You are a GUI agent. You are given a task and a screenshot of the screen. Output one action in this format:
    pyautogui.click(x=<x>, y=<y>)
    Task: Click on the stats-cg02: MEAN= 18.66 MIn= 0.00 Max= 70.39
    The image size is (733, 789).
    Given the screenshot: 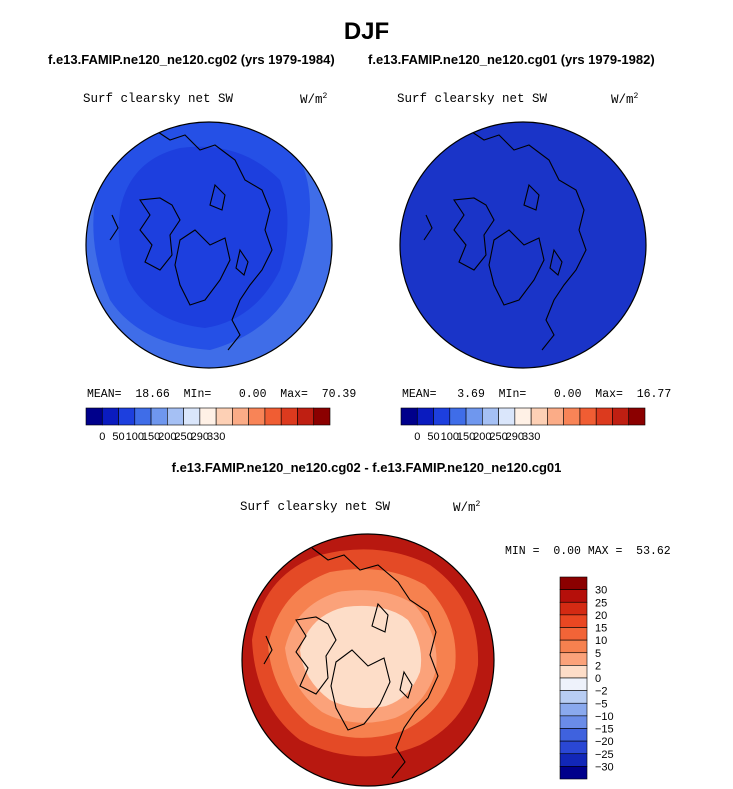 What is the action you would take?
    pyautogui.click(x=222, y=394)
    